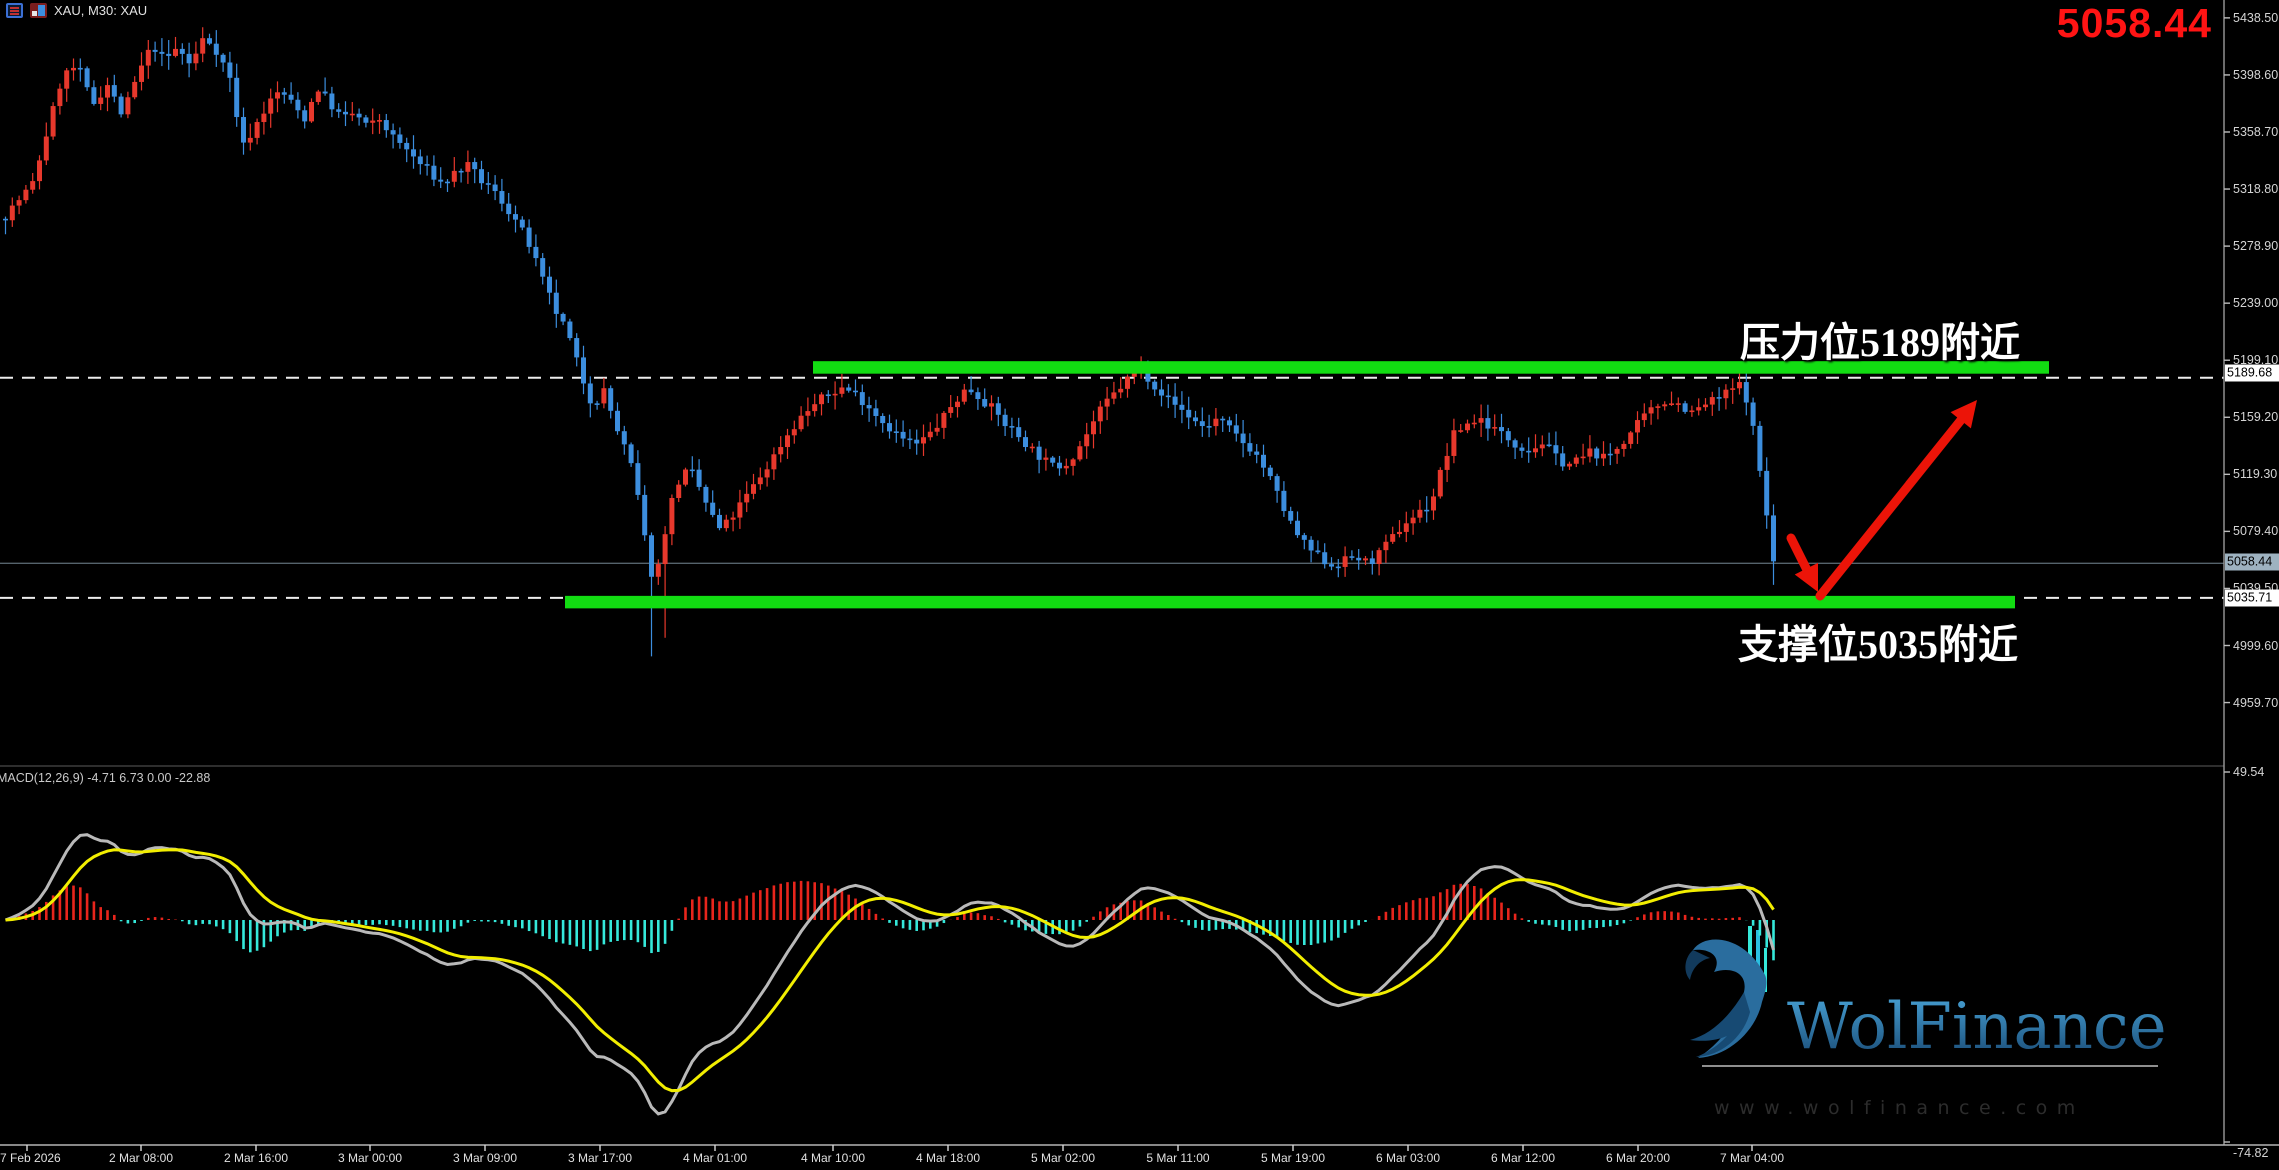 The image size is (2279, 1170). What do you see at coordinates (1431, 367) in the screenshot?
I see `resistance-bar` at bounding box center [1431, 367].